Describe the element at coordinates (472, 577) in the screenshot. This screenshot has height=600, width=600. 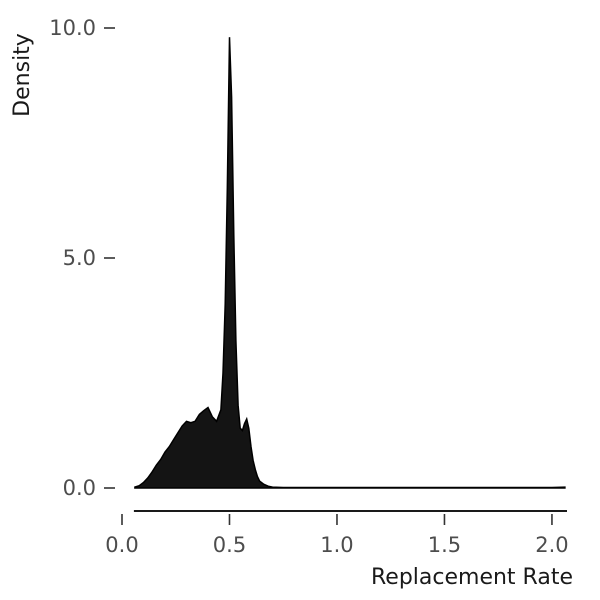
I see `x-axis-title: Replacement Rate` at that location.